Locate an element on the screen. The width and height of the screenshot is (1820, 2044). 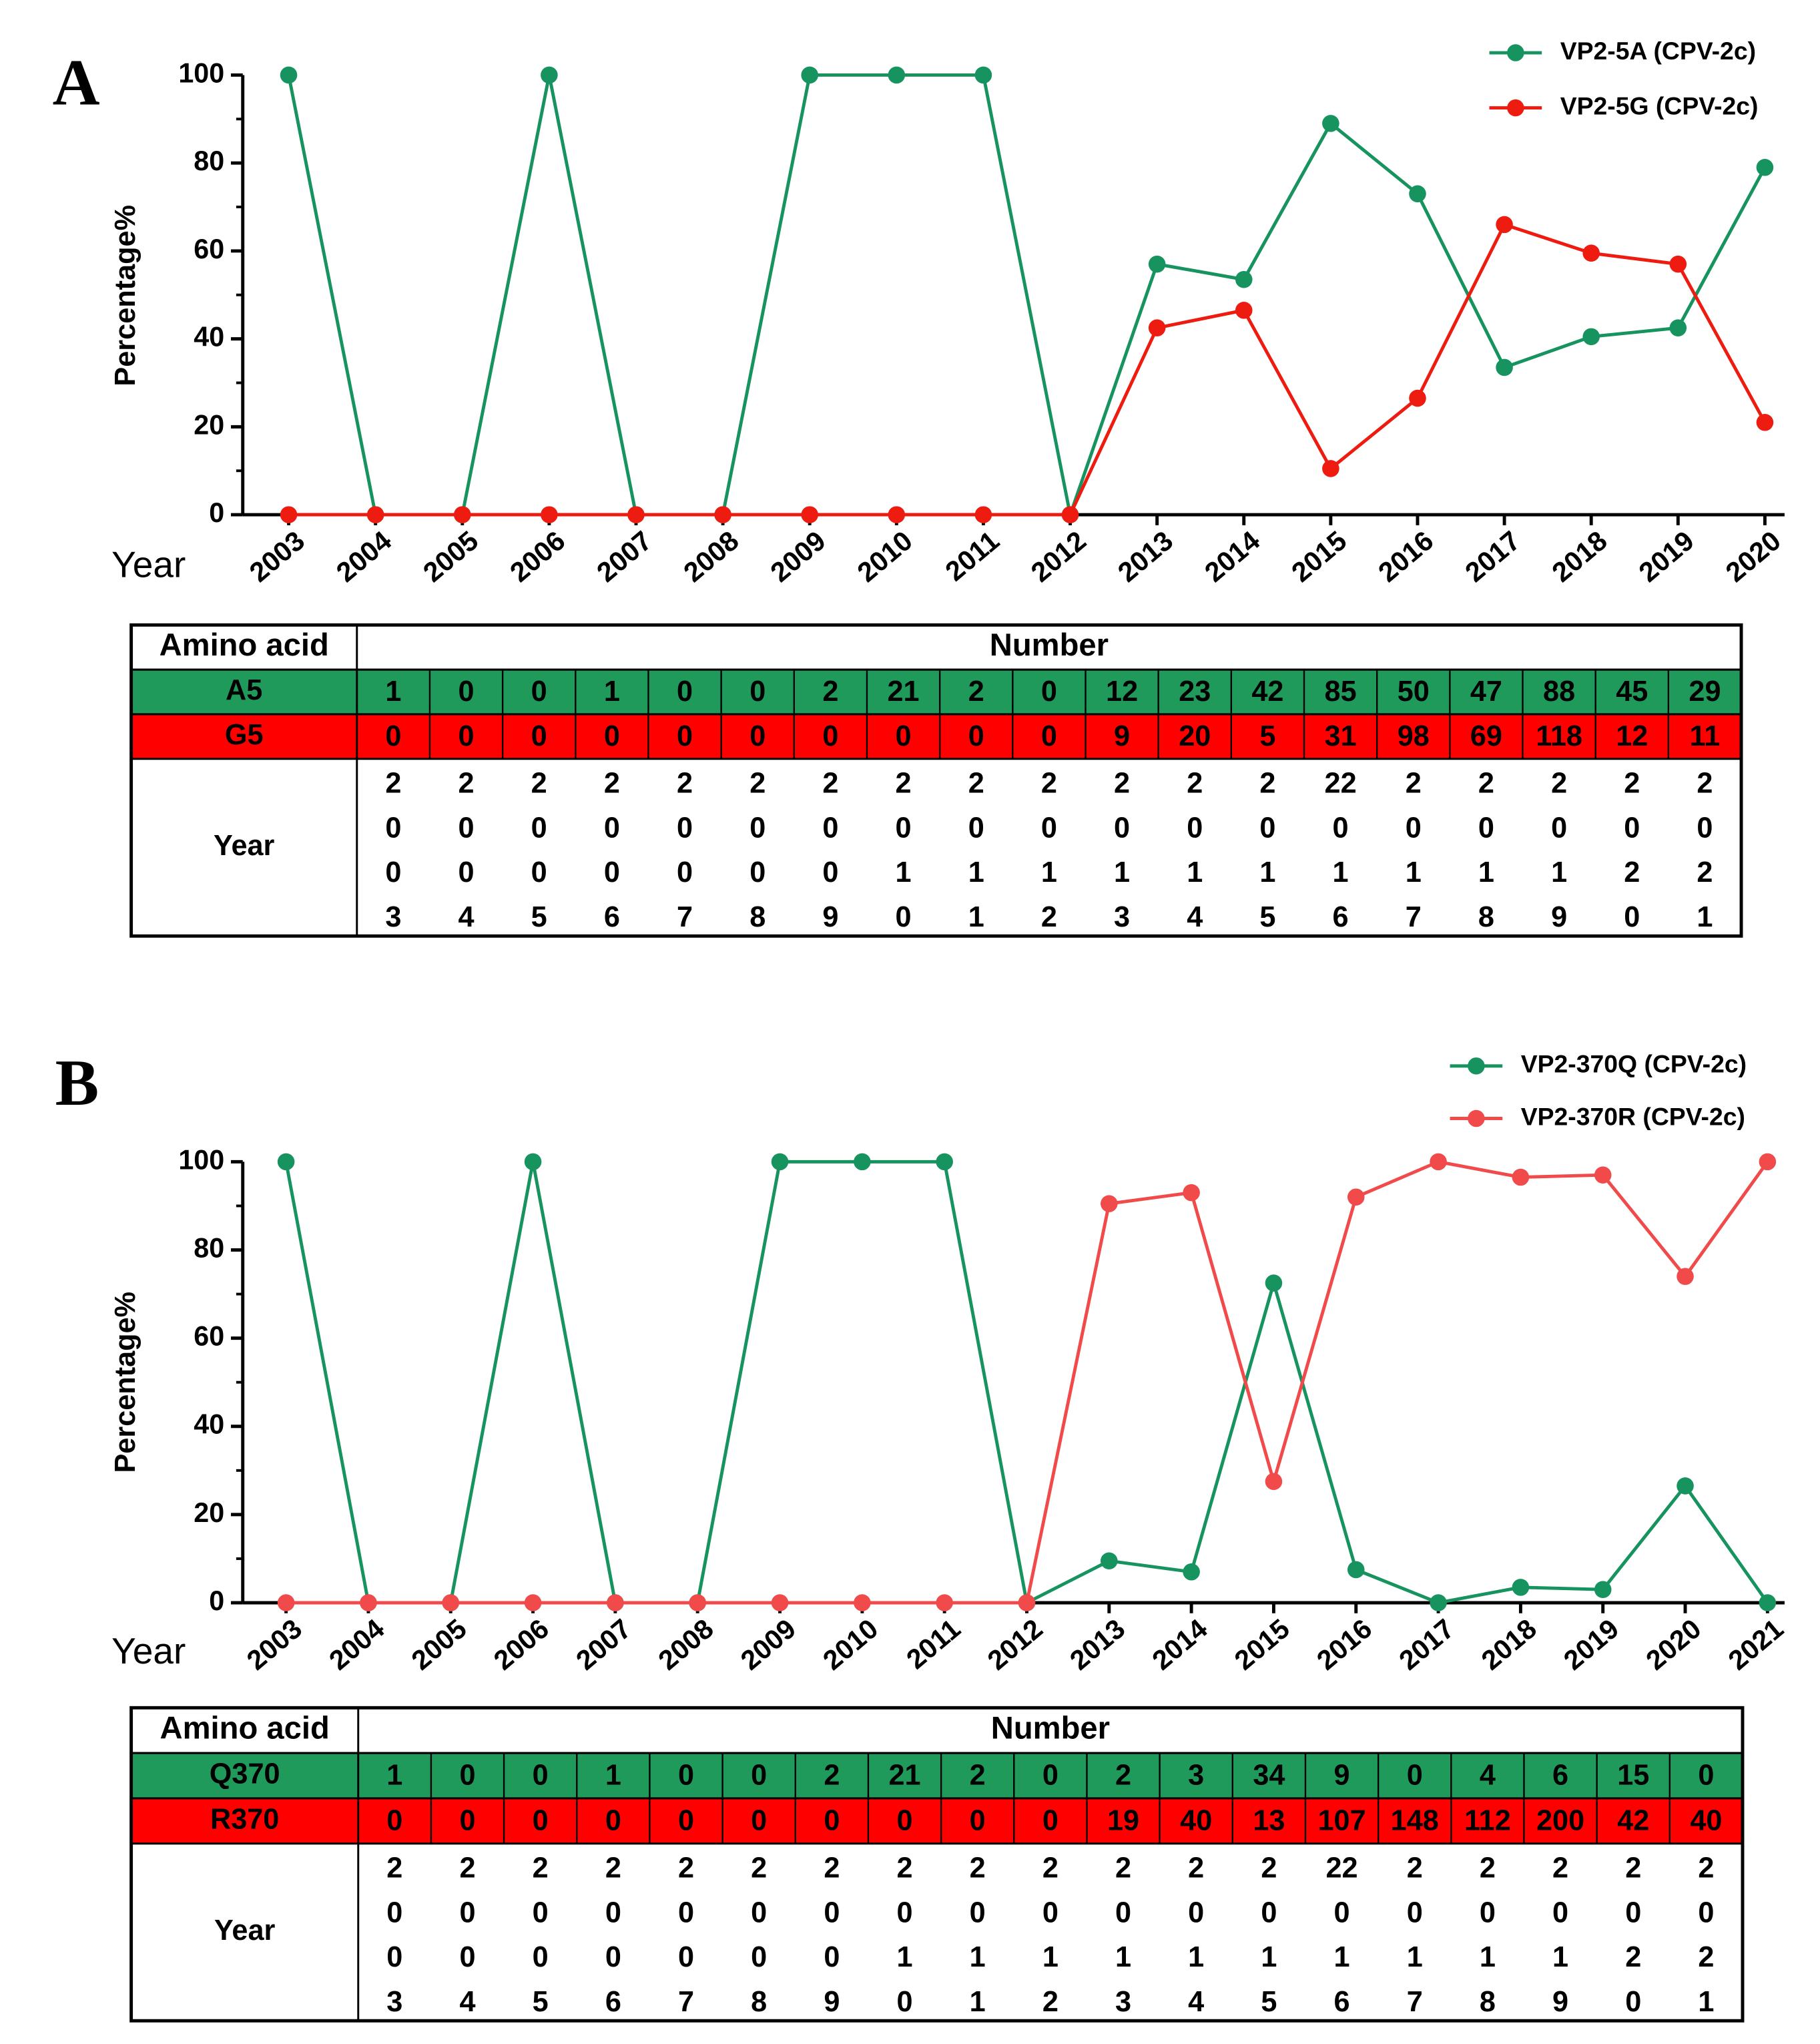
cell-value: 200 is located at coordinates (1560, 1820).